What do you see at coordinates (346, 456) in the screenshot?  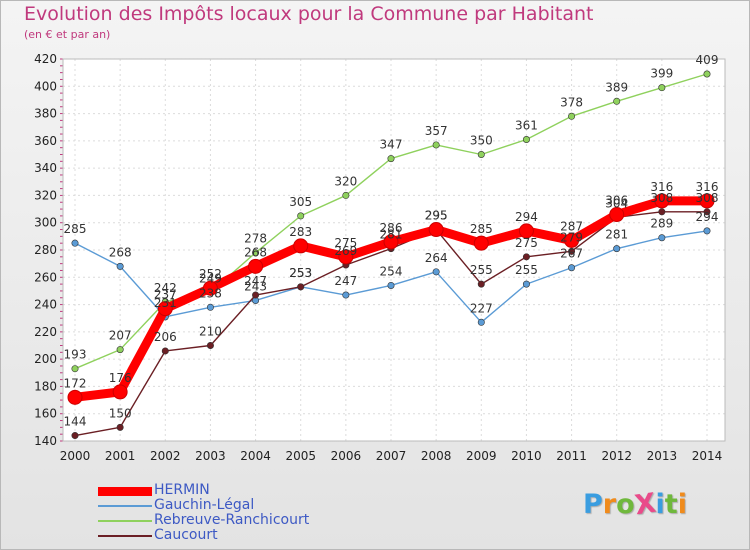 I see `x-tick-label: 2006` at bounding box center [346, 456].